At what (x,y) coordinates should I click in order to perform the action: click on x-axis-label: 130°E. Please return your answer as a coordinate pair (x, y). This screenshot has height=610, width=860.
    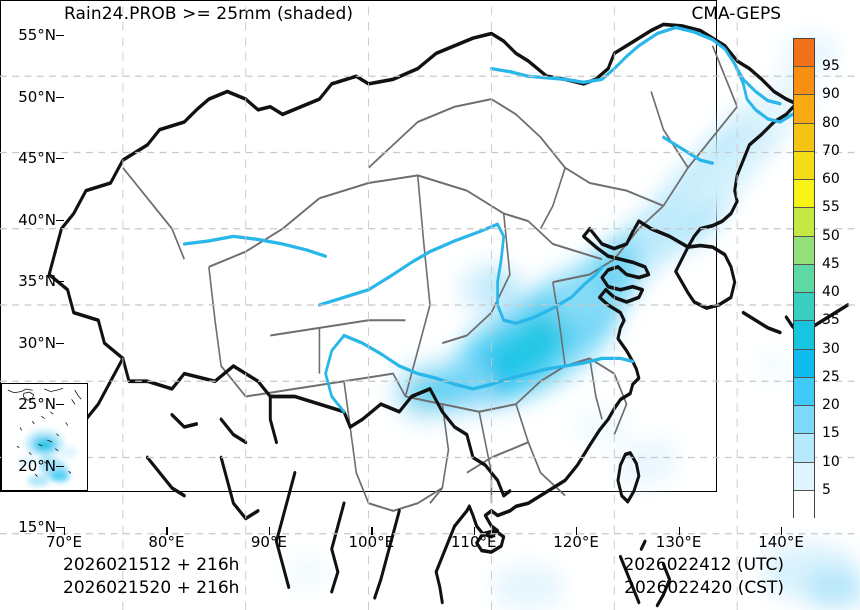
    Looking at the image, I should click on (678, 542).